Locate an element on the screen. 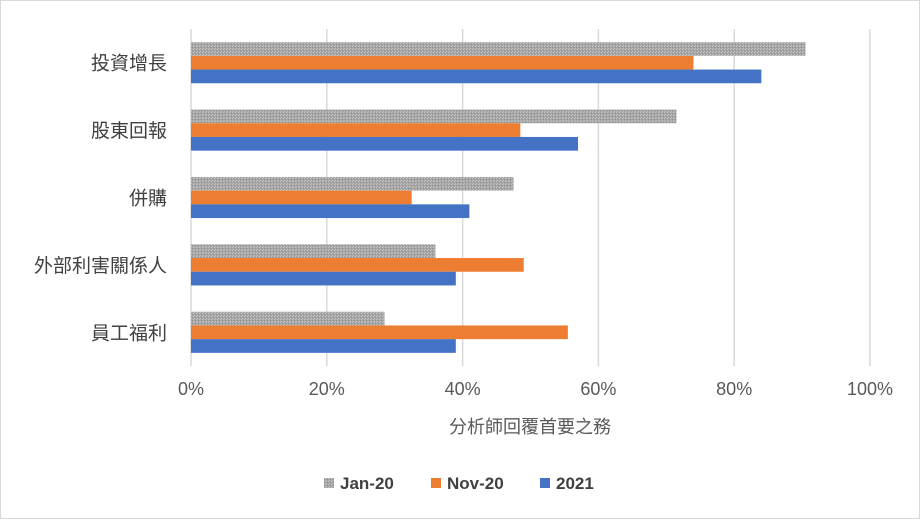 This screenshot has height=520, width=920. x-tick-label-3: 60% is located at coordinates (598, 389).